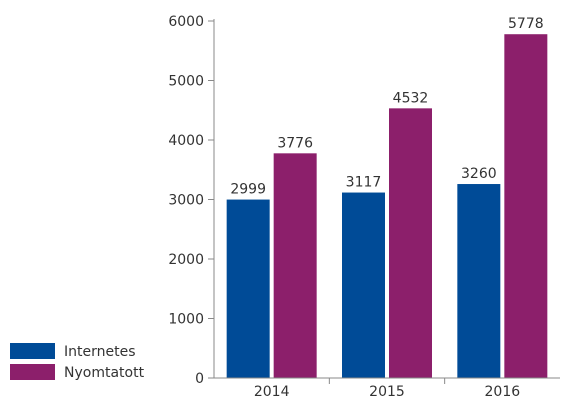  What do you see at coordinates (272, 390) in the screenshot?
I see `x-tick-label: 2014` at bounding box center [272, 390].